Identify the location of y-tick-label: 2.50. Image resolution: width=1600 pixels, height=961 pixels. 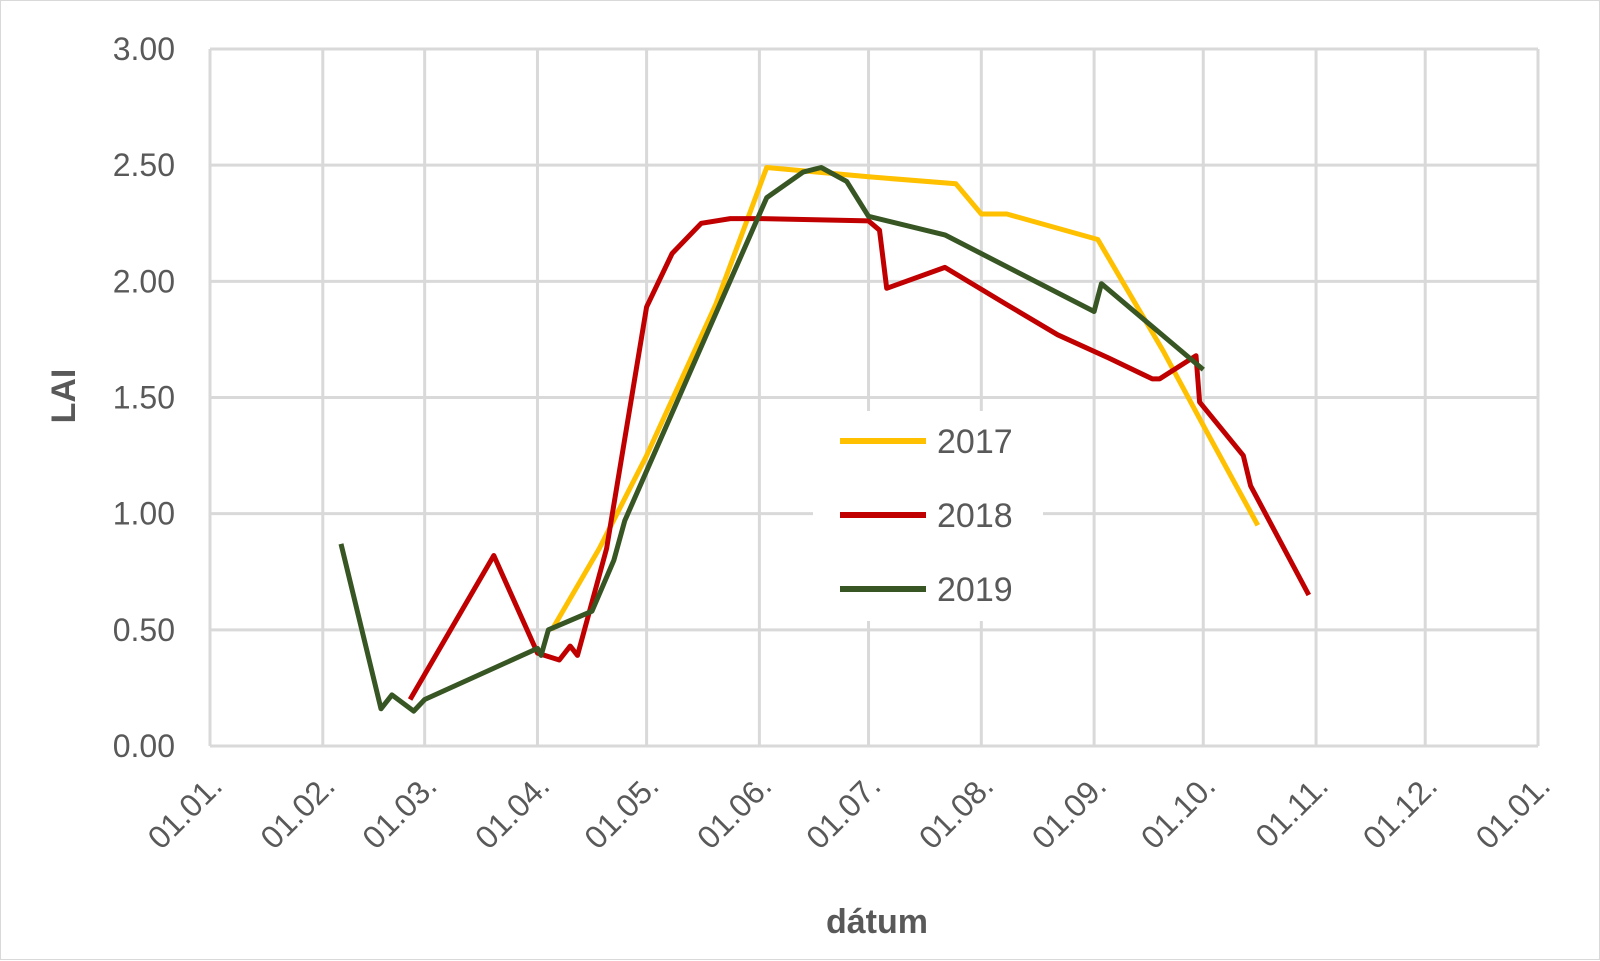
(144, 165).